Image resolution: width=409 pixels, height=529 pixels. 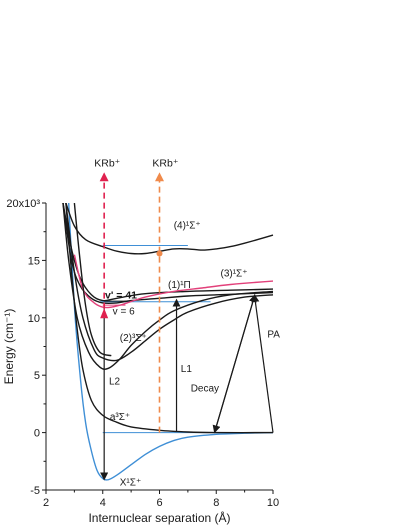 What do you see at coordinates (107, 163) in the screenshot?
I see `label-krb-red: KRb⁺` at bounding box center [107, 163].